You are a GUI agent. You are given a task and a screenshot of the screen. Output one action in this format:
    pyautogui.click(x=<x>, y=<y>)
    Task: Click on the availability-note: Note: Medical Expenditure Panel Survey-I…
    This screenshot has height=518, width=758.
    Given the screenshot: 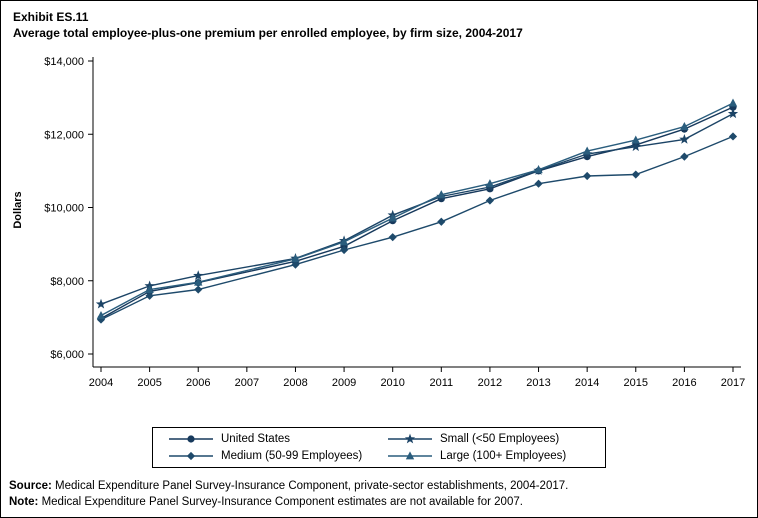 What is the action you would take?
    pyautogui.click(x=383, y=502)
    